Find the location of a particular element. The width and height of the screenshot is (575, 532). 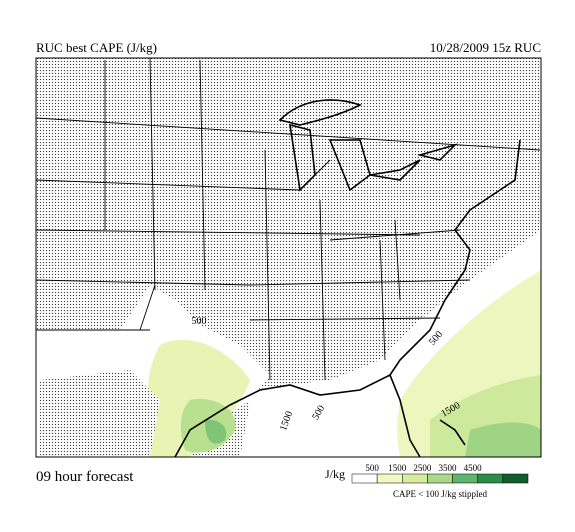

legend-note: CAPE < 100 J/kg stippled is located at coordinates (440, 494).